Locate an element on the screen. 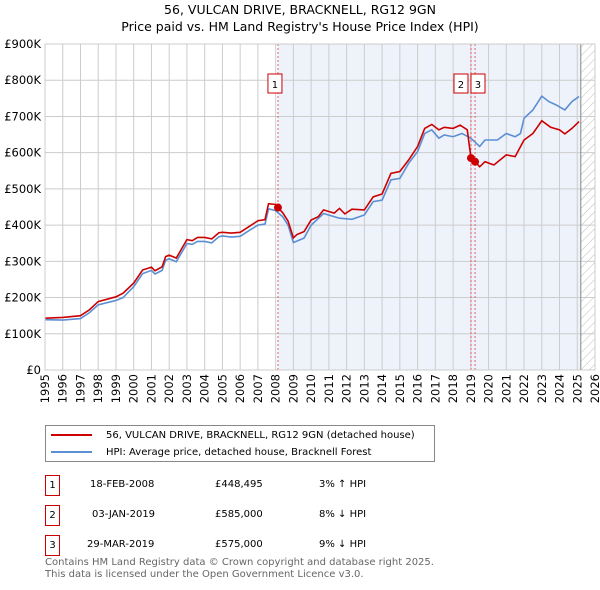 This screenshot has height=590, width=600. x-tick-label: 2021 is located at coordinates (506, 388).